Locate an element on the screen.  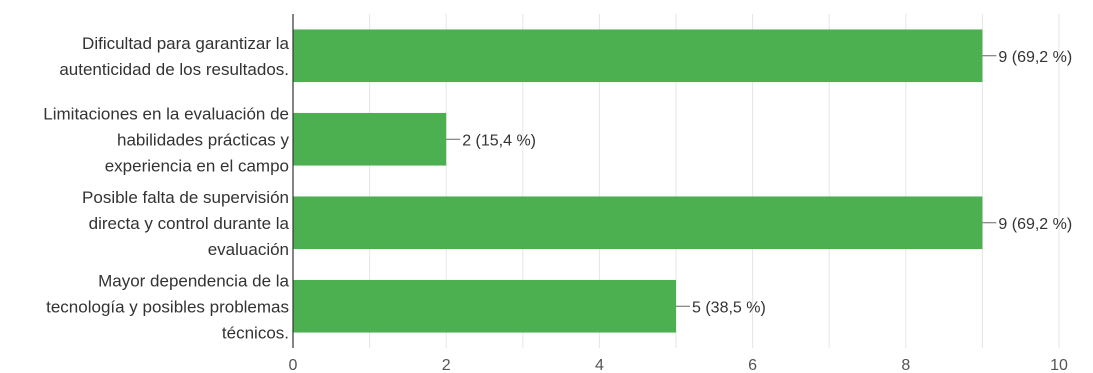
category-label: Posible falta de supervisión is located at coordinates (185, 197).